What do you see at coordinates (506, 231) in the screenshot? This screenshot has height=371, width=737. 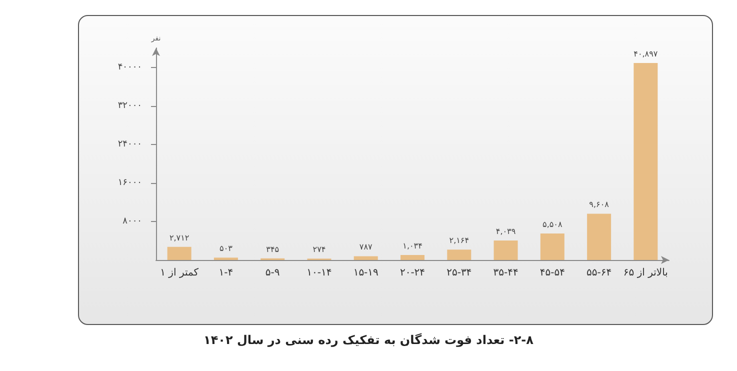 I see `data-label: ۴,۰۳۹` at bounding box center [506, 231].